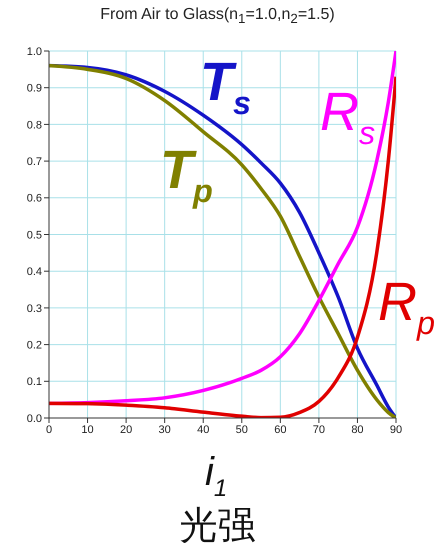  I want to click on x-tick-label: 90, so click(396, 430).